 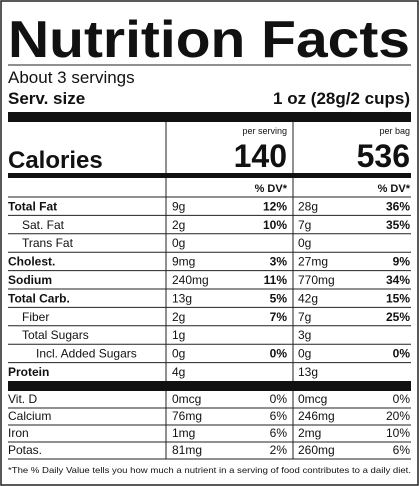 I want to click on daily-value: 3%, so click(x=279, y=262).